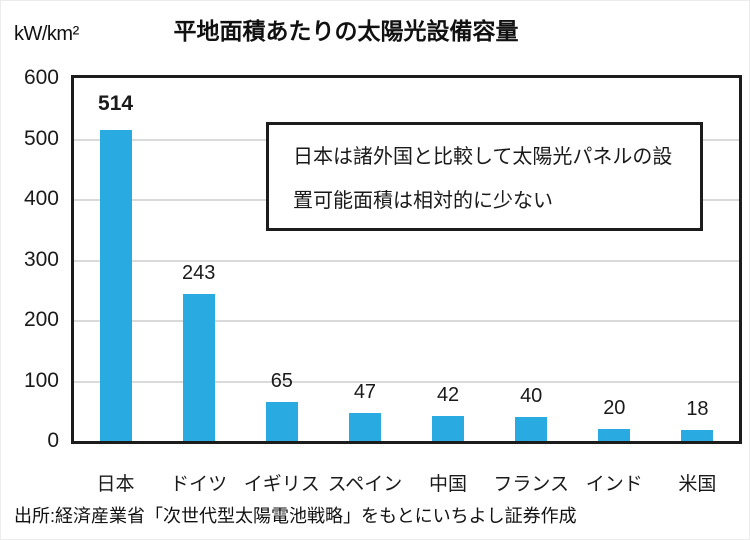 This screenshot has width=750, height=540. I want to click on x-category-3: スペイン, so click(365, 484).